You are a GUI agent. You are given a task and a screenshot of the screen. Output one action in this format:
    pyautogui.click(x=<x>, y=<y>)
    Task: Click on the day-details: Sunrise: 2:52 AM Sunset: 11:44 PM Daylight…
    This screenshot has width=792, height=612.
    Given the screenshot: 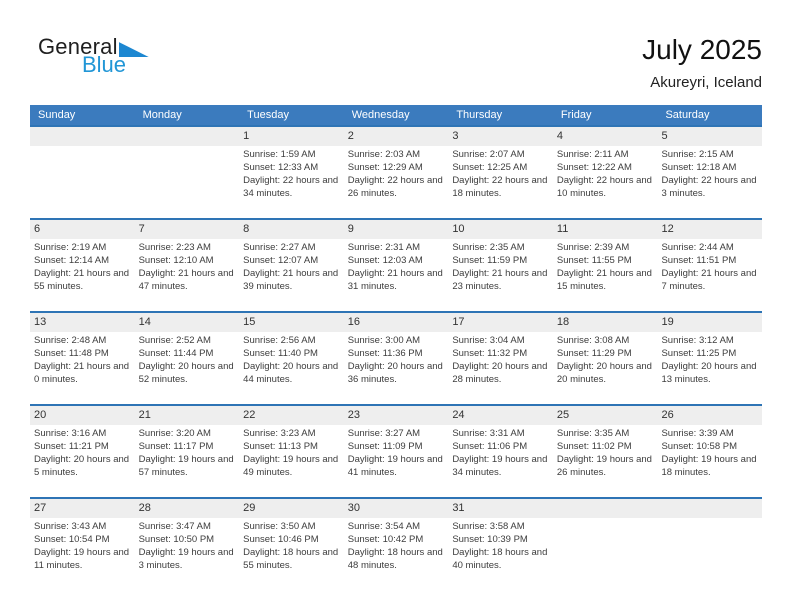 What is the action you would take?
    pyautogui.click(x=187, y=359)
    